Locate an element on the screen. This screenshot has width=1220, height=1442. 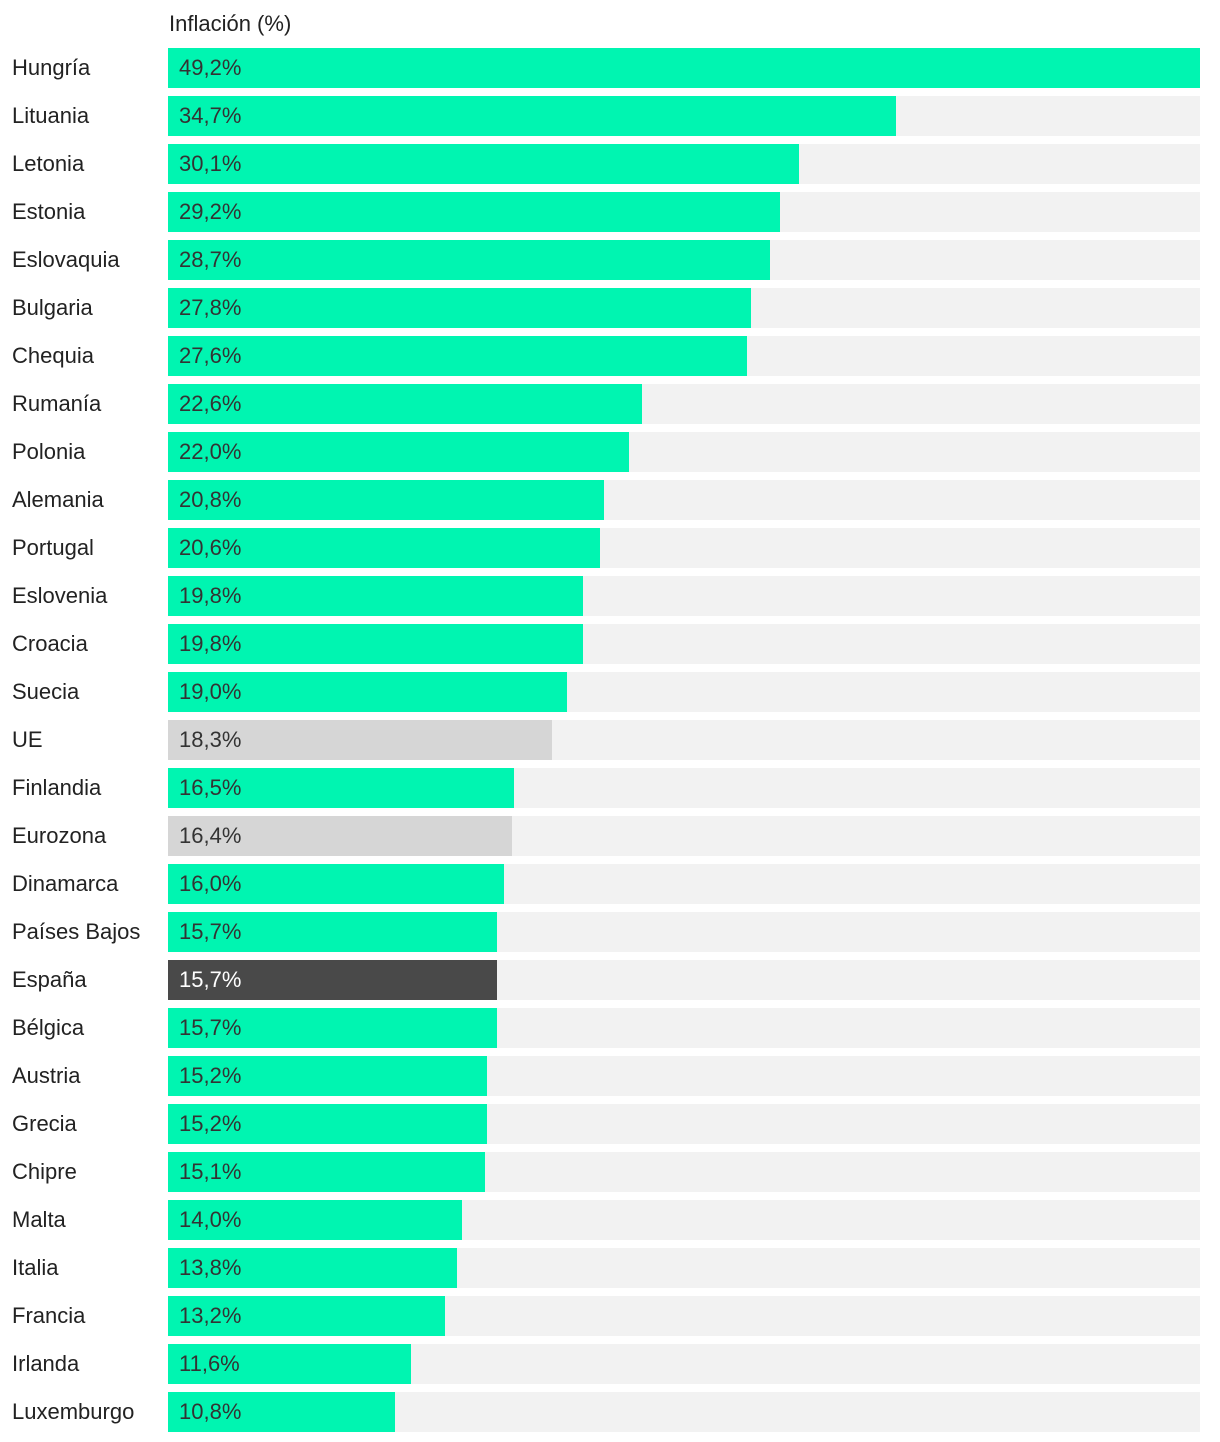
bar-row: Suecia 19,0% is located at coordinates (610, 692).